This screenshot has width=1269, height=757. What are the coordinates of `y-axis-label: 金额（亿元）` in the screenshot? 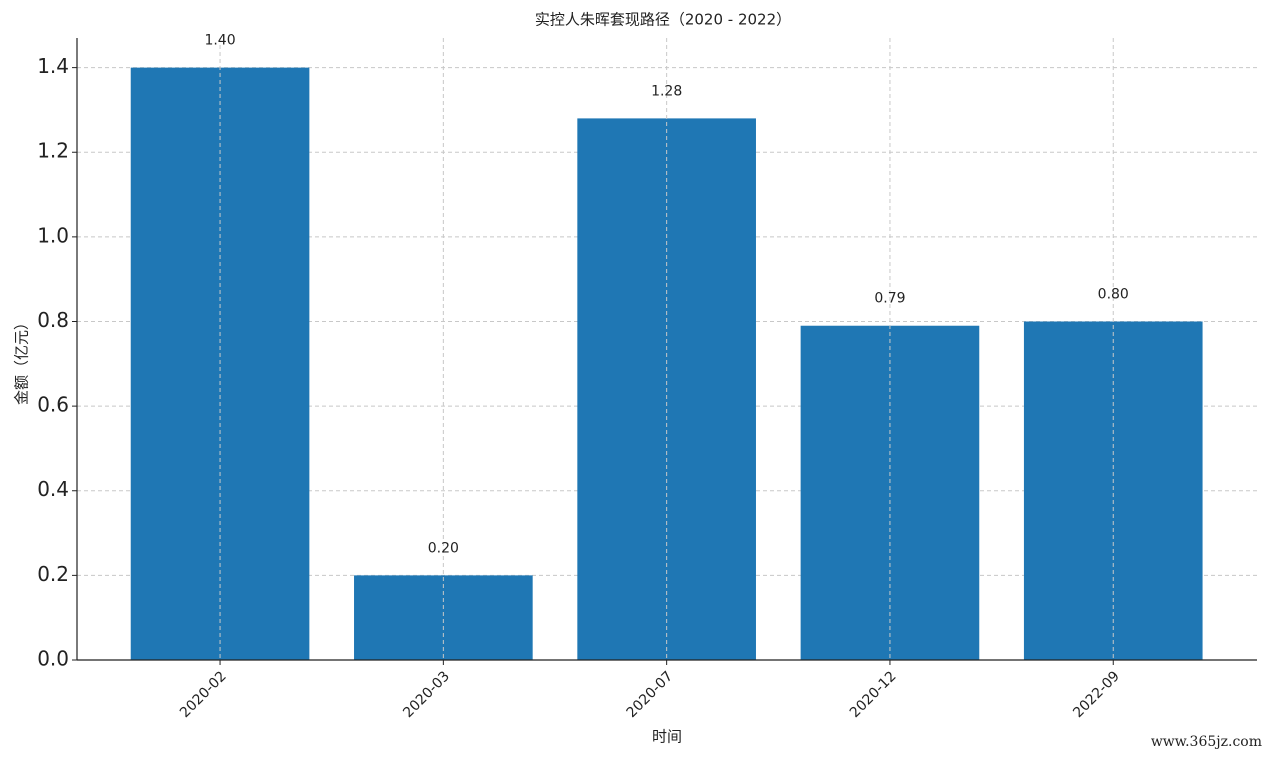 It's located at (22, 360).